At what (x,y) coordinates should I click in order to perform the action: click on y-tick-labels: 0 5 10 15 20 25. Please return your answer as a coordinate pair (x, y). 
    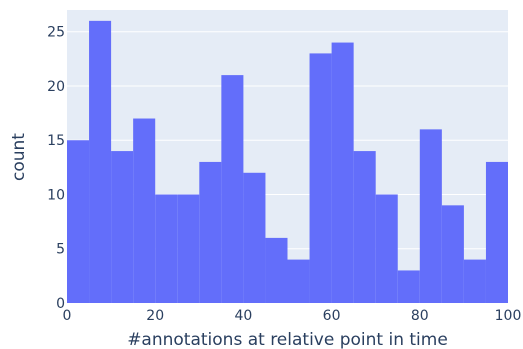
    Looking at the image, I should click on (56, 168).